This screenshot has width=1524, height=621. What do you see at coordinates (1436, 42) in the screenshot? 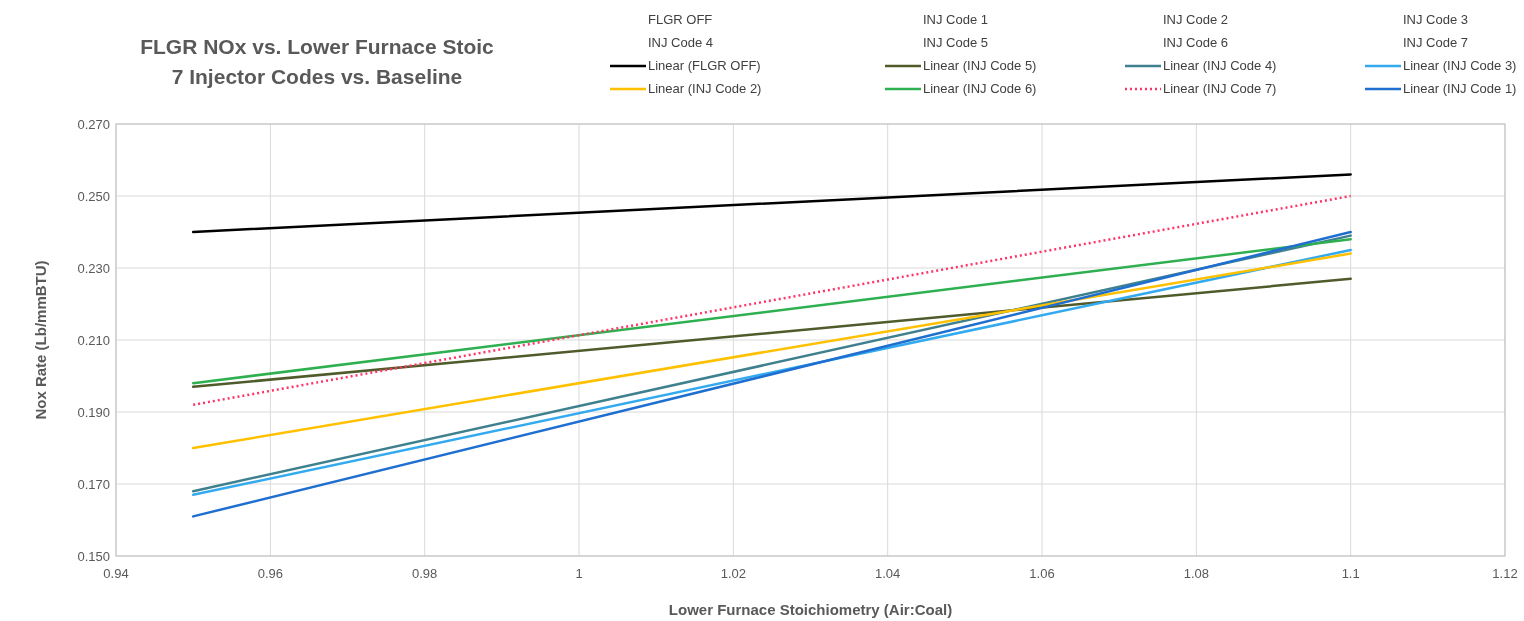
I see `text: INJ Code 7` at bounding box center [1436, 42].